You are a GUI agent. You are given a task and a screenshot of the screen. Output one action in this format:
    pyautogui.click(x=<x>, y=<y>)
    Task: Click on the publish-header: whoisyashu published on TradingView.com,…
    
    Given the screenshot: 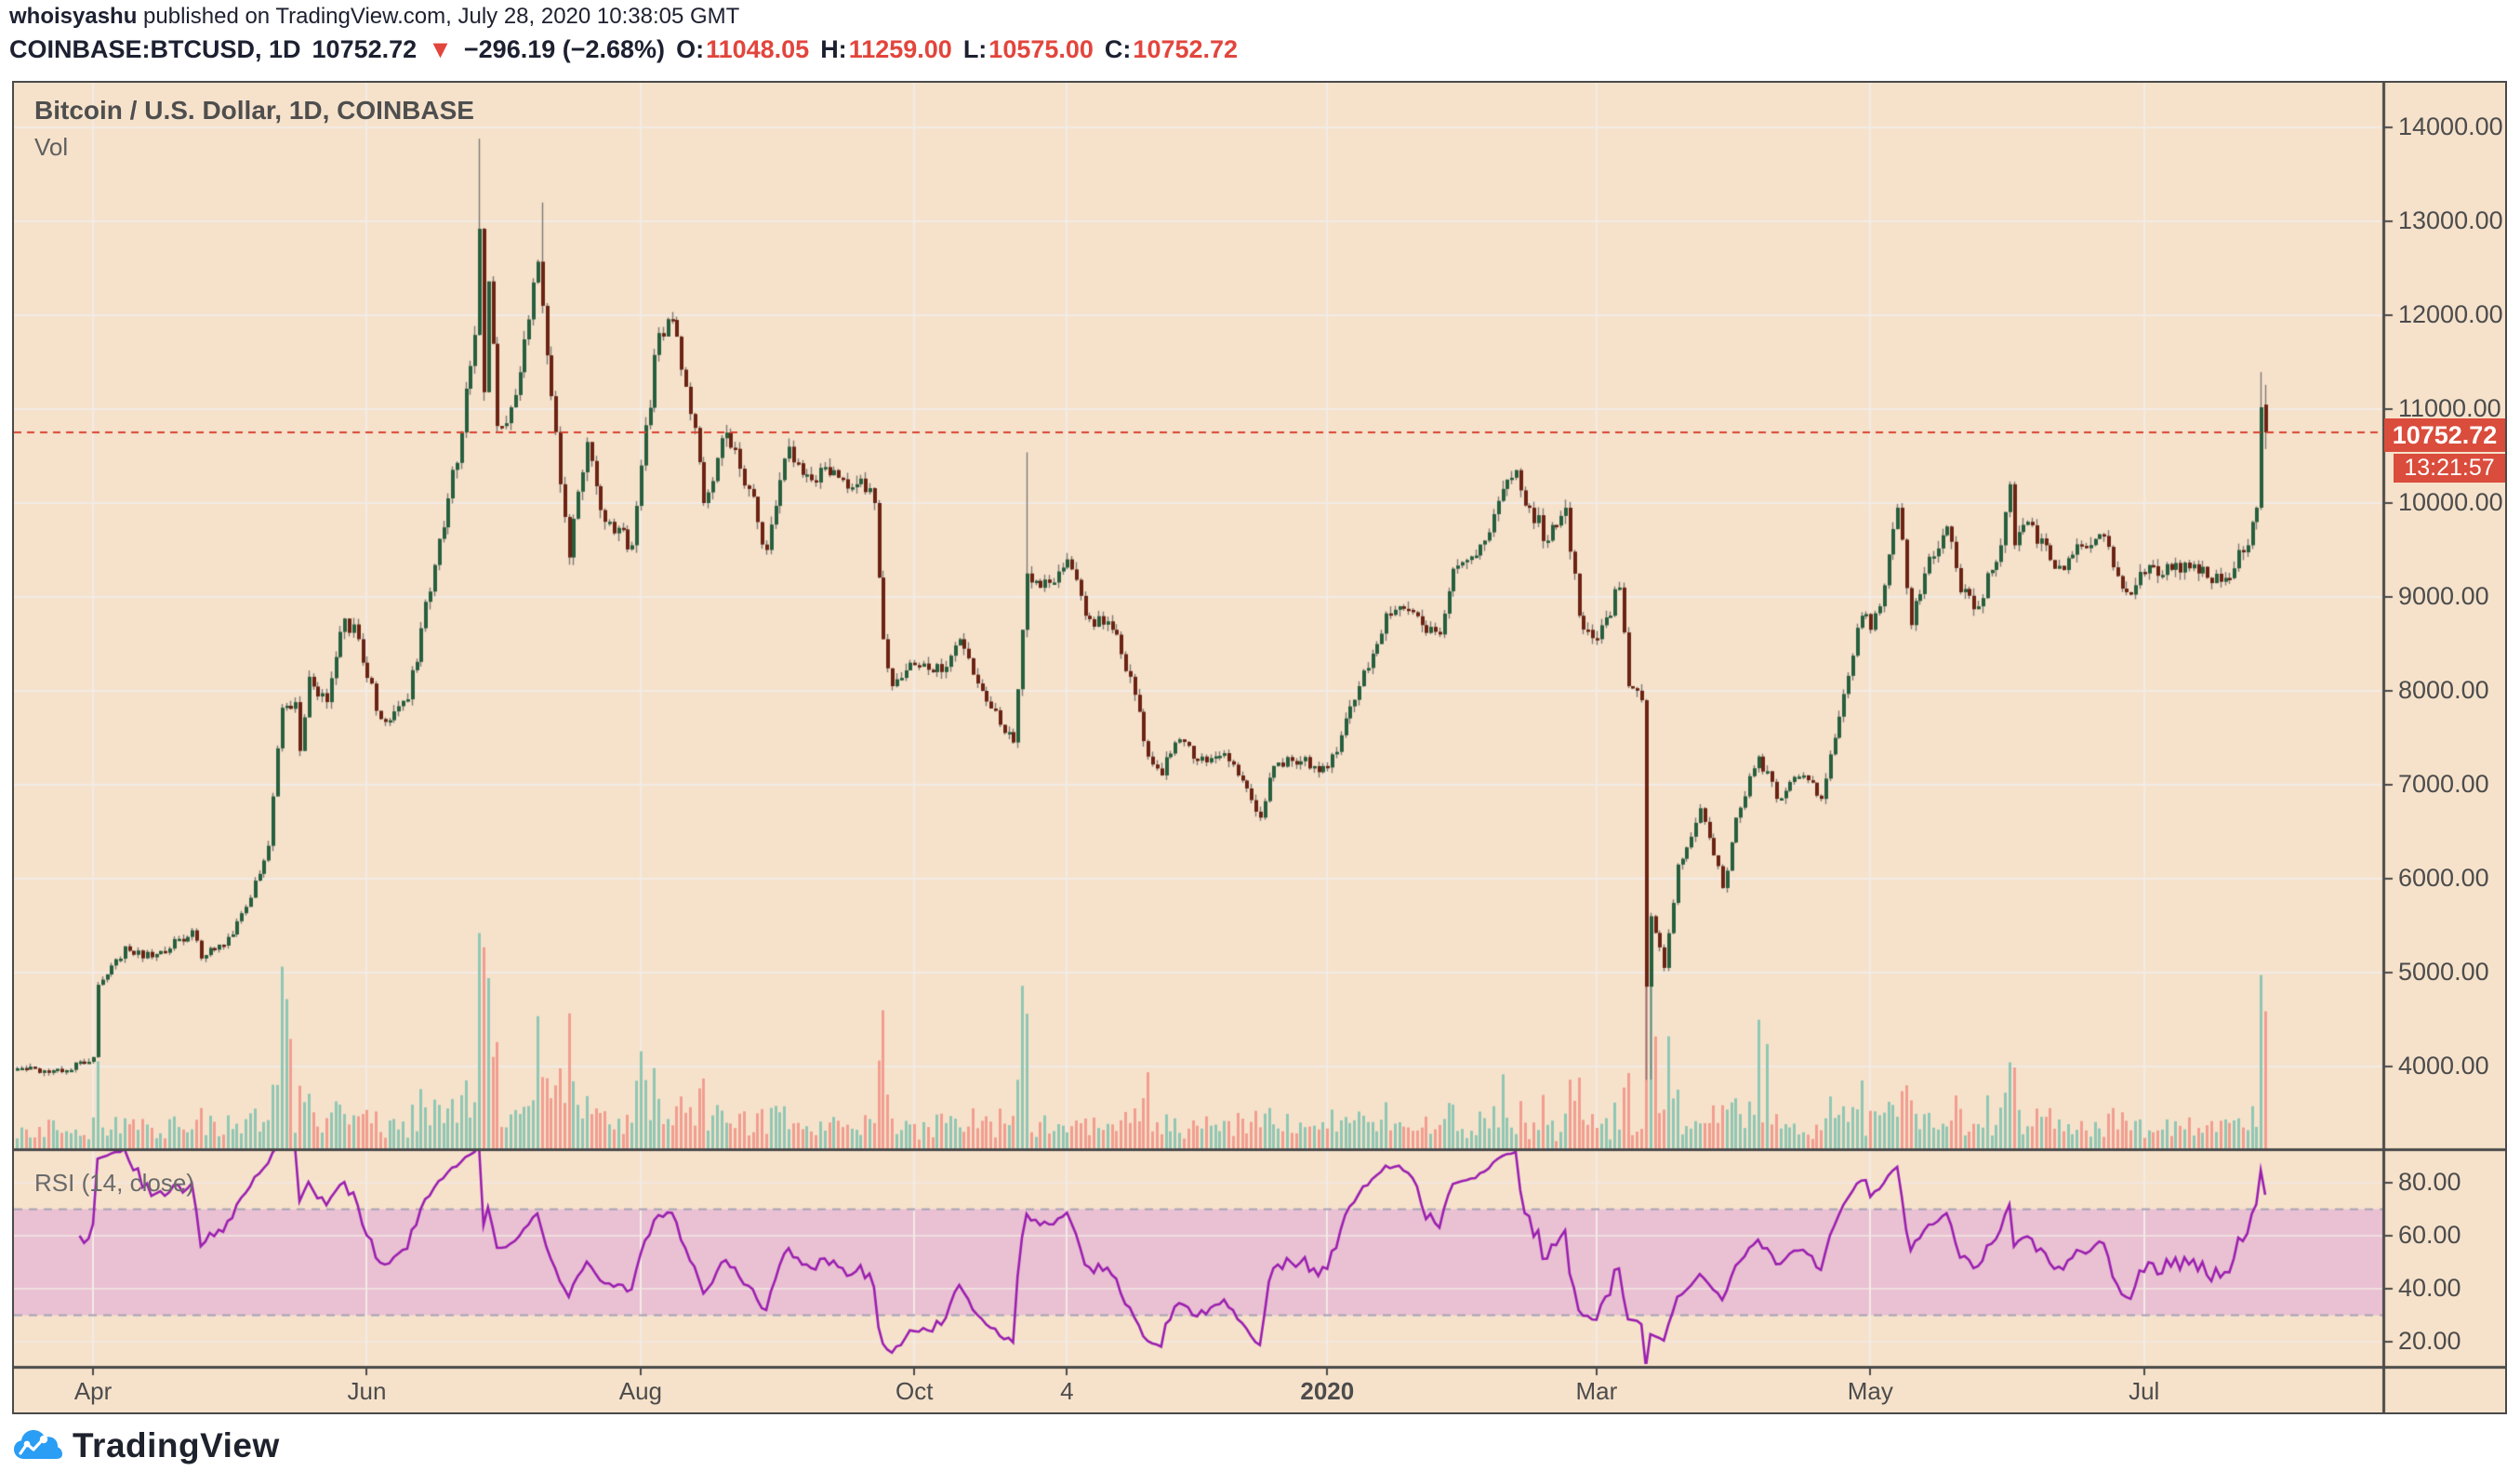 What is the action you would take?
    pyautogui.click(x=374, y=17)
    